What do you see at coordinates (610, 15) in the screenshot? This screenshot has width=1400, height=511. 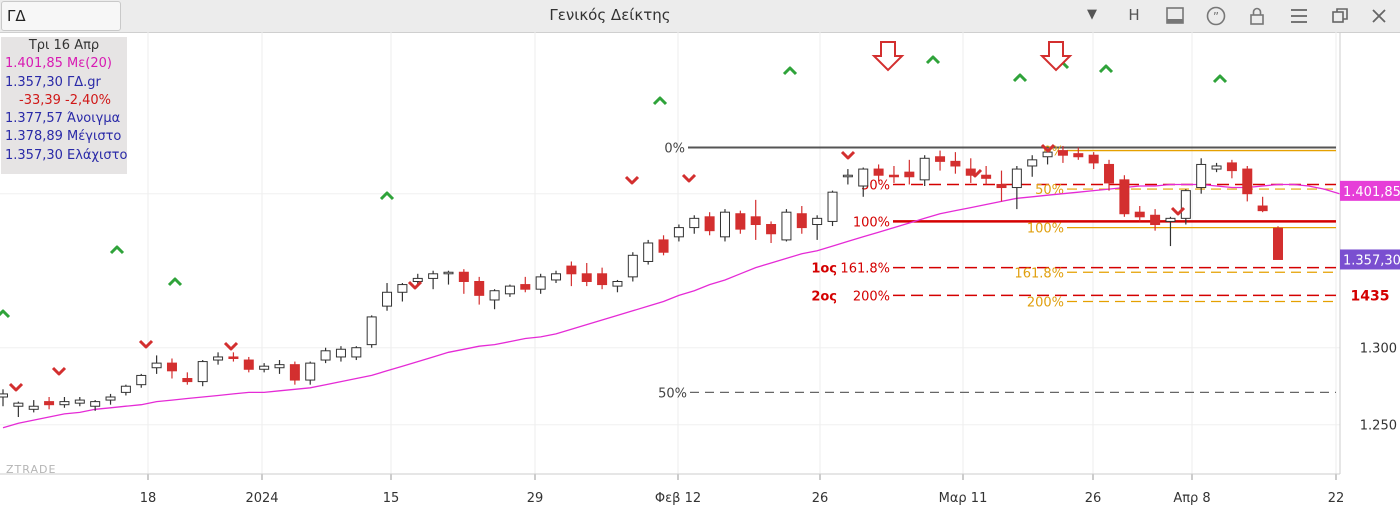 I see `chart-title: Γενικός Δείκτης` at bounding box center [610, 15].